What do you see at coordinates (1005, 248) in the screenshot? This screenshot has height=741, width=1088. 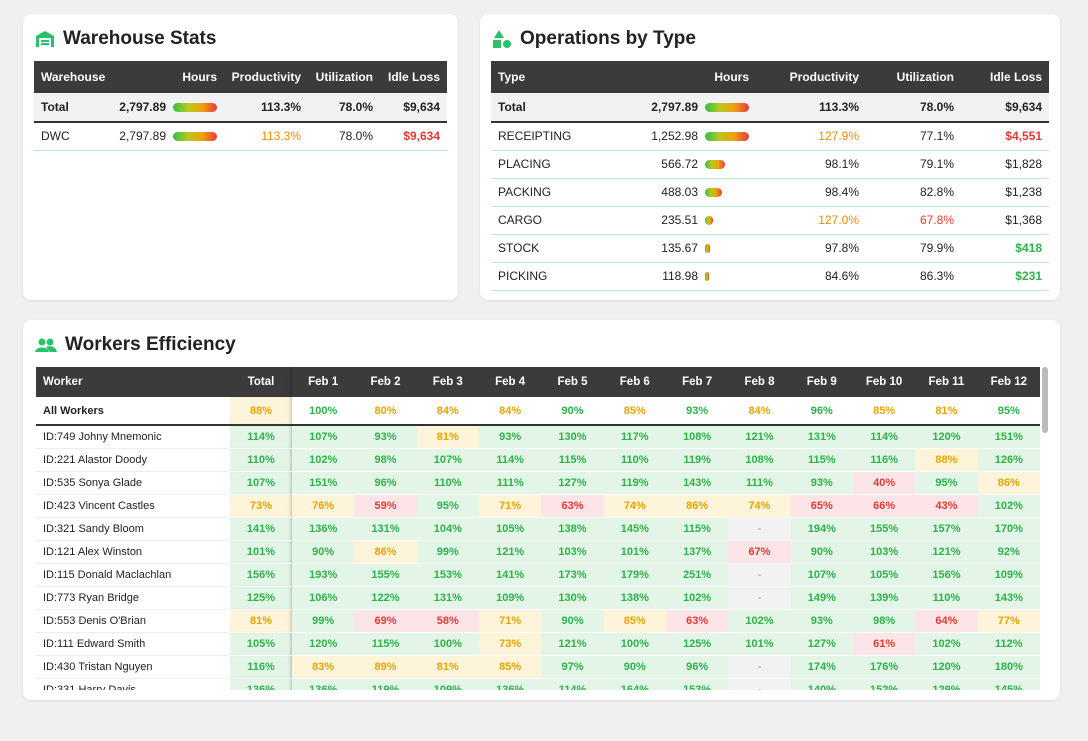 I see `value-cell: $418` at bounding box center [1005, 248].